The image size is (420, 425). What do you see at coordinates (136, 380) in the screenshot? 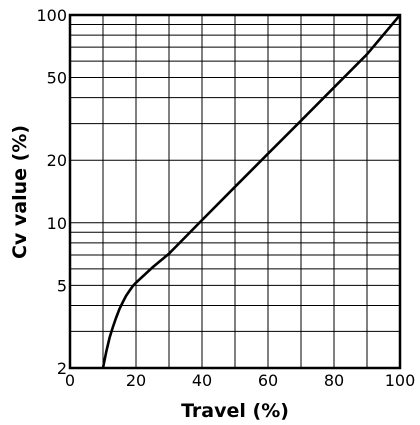
I see `x-tick-label: 20` at bounding box center [136, 380].